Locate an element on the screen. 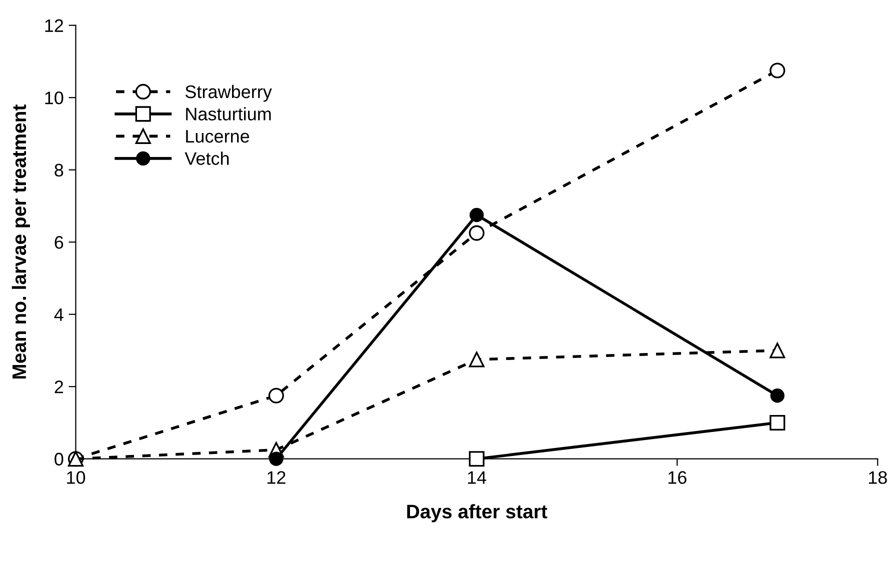  legend-label: Lucerne is located at coordinates (218, 136).